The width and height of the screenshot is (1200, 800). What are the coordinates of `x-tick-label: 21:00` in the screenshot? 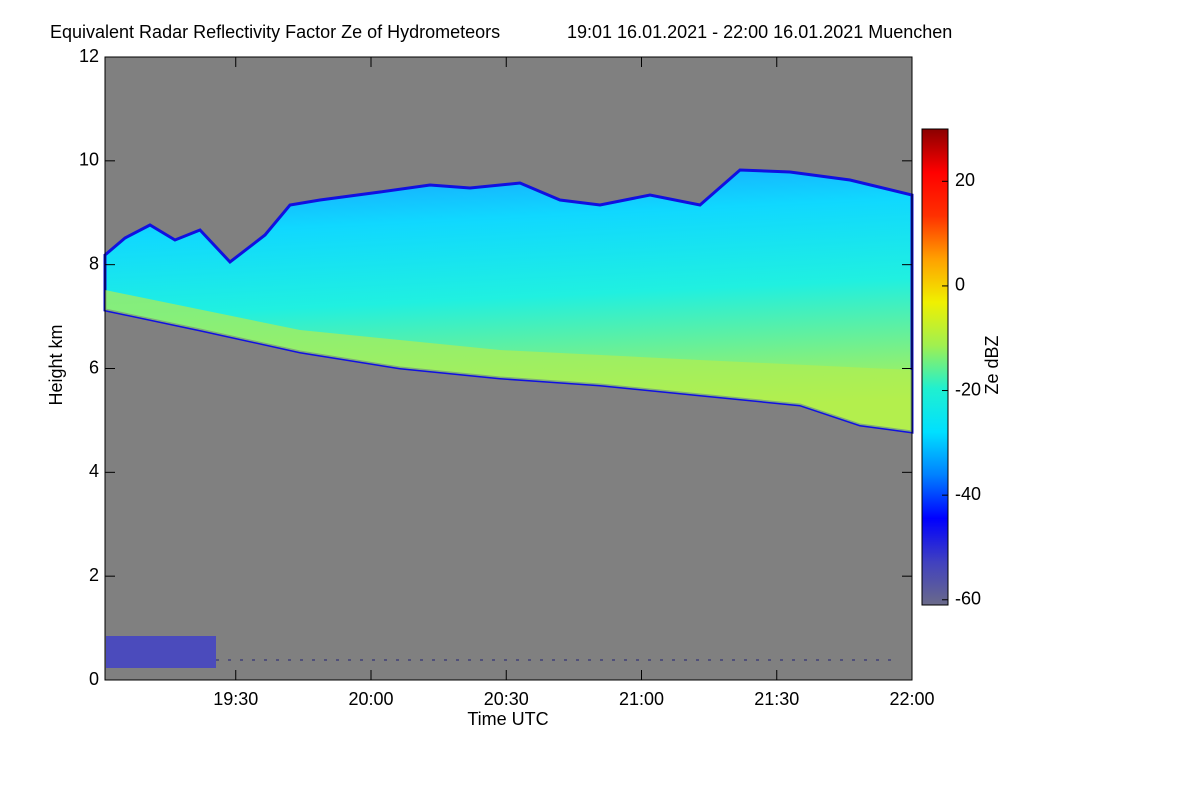 It's located at (641, 699).